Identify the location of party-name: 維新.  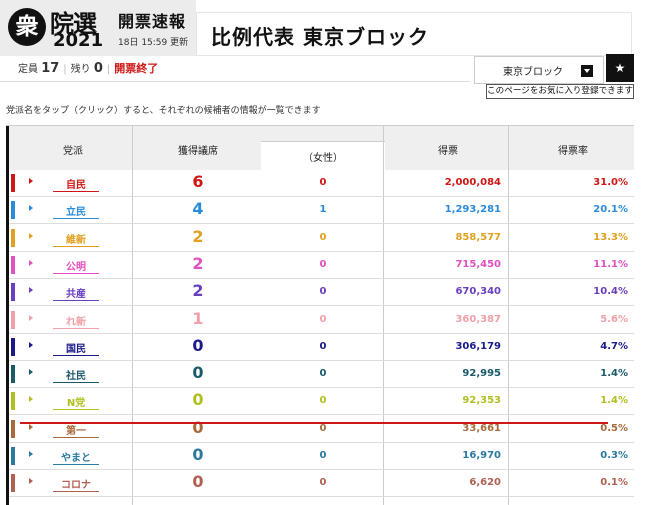
(76, 240).